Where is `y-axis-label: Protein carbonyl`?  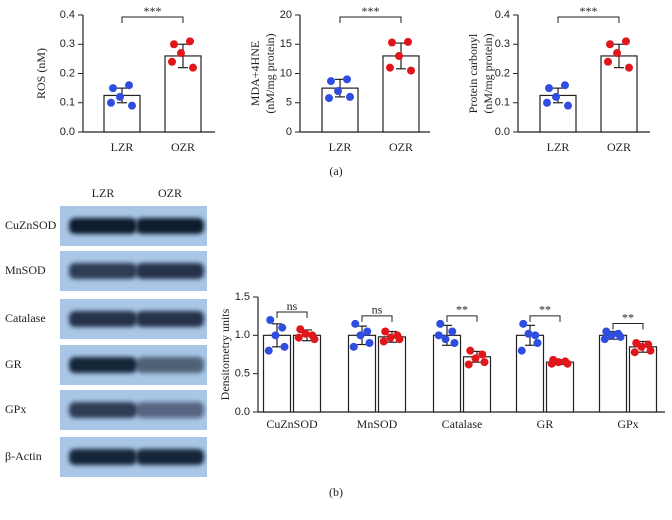
y-axis-label: Protein carbonyl is located at coordinates (473, 73).